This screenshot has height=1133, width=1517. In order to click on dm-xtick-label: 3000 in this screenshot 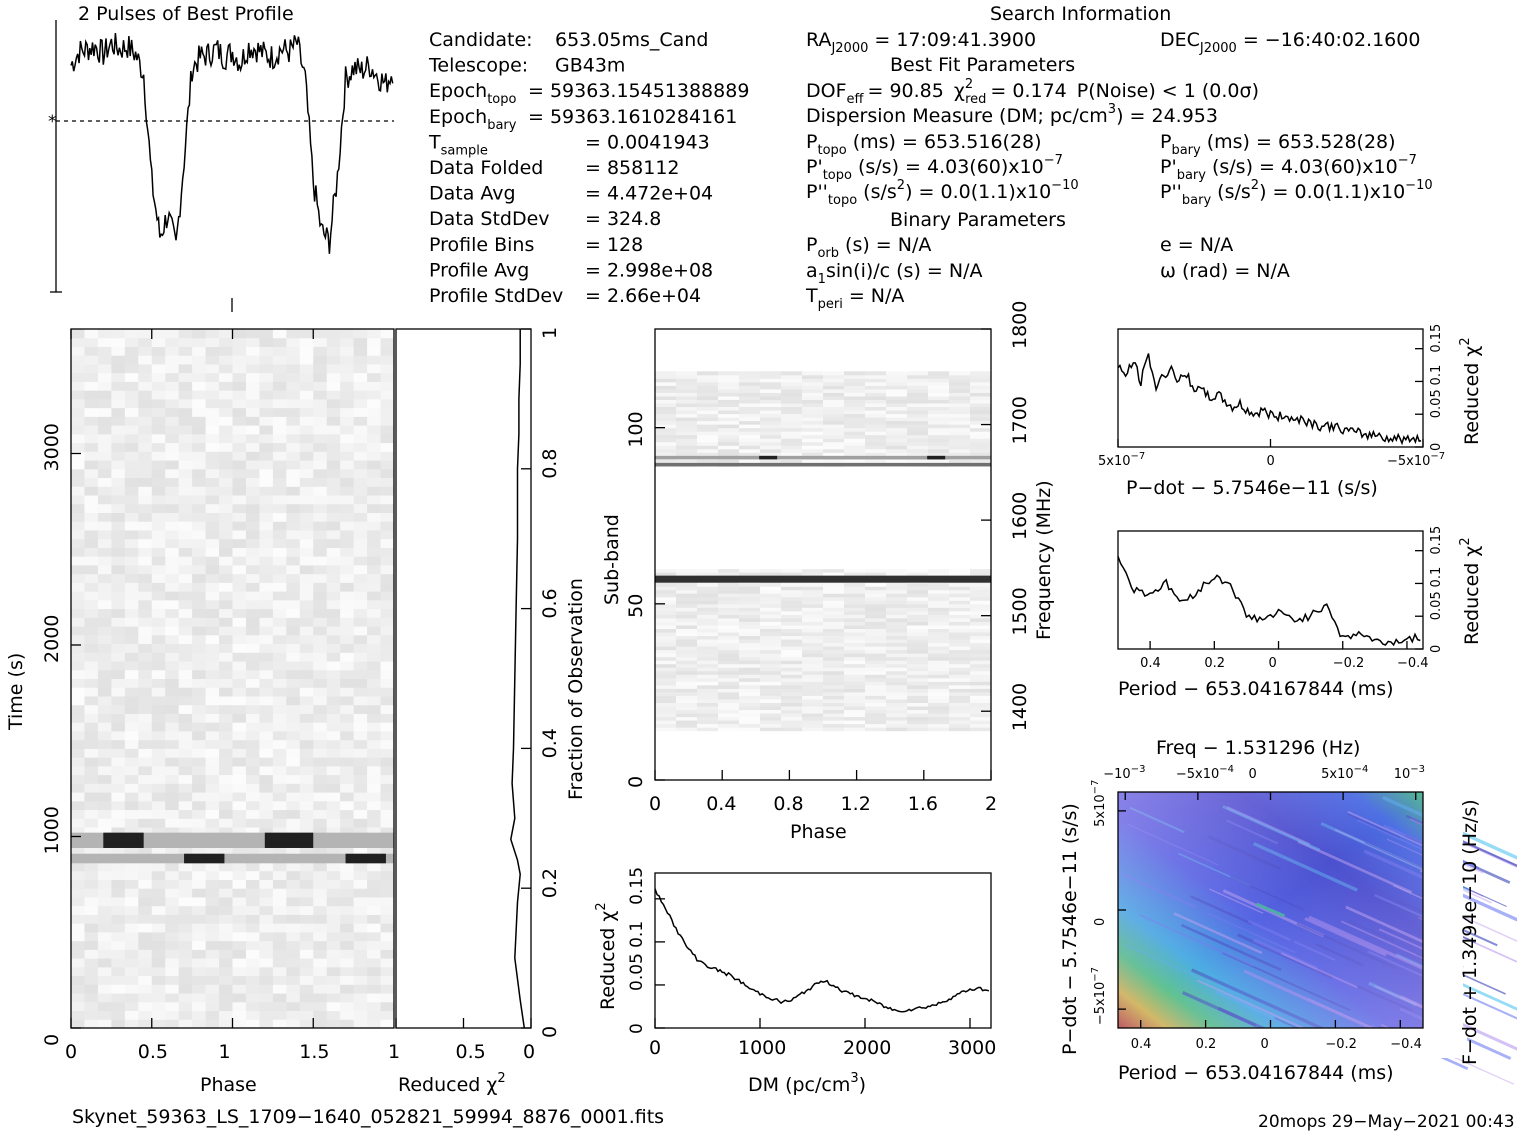, I will do `click(972, 1048)`.